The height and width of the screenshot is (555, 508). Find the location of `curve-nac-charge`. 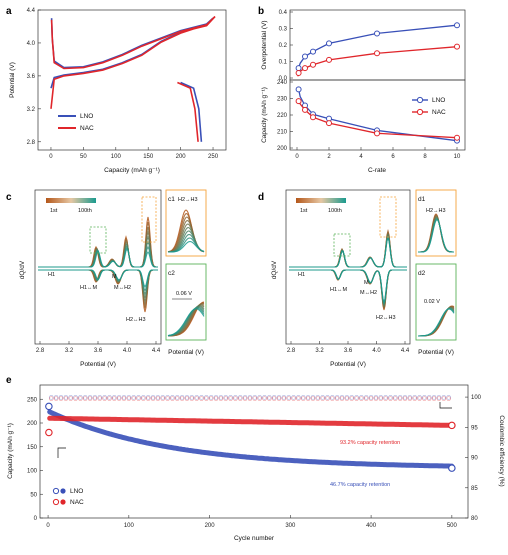

curve-nac-charge is located at coordinates (133, 62).